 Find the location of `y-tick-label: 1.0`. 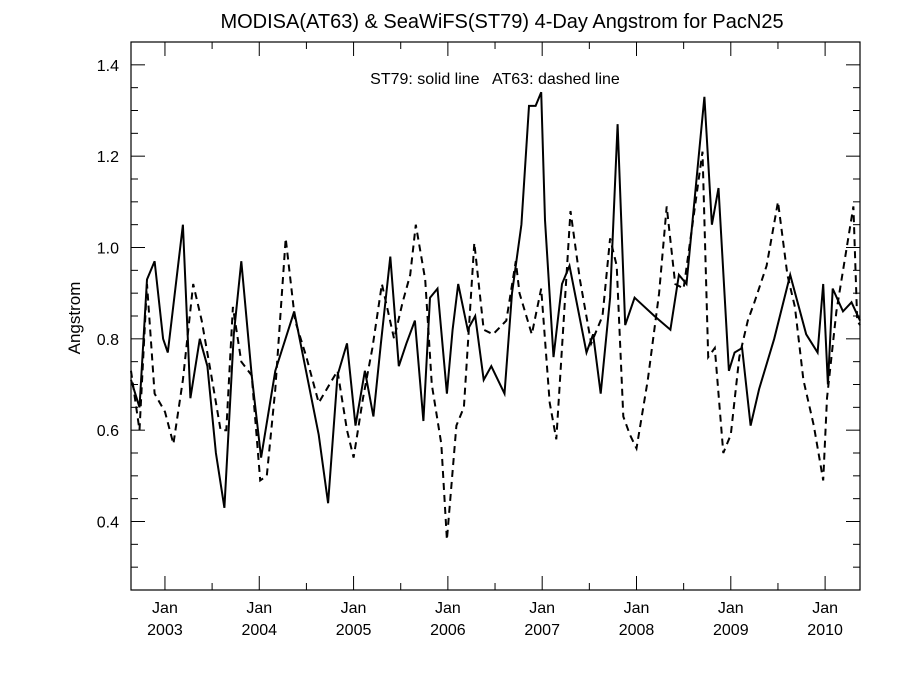

y-tick-label: 1.0 is located at coordinates (108, 249).